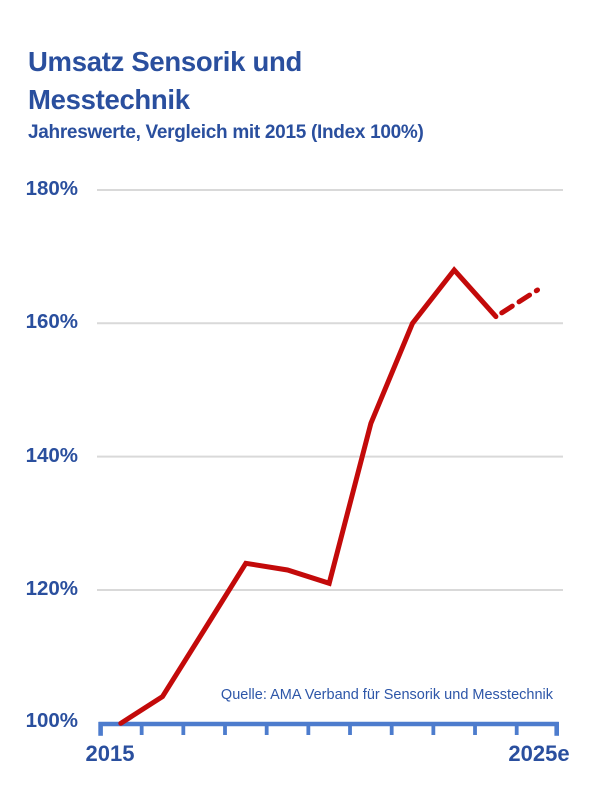 The image size is (600, 800). What do you see at coordinates (51, 188) in the screenshot?
I see `y-axis-label-180: 180%` at bounding box center [51, 188].